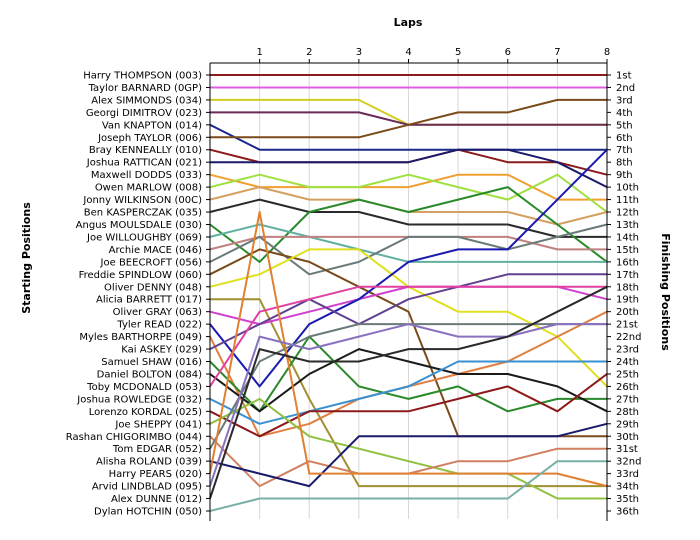  I want to click on finishing-position-label: 16th, so click(627, 262).